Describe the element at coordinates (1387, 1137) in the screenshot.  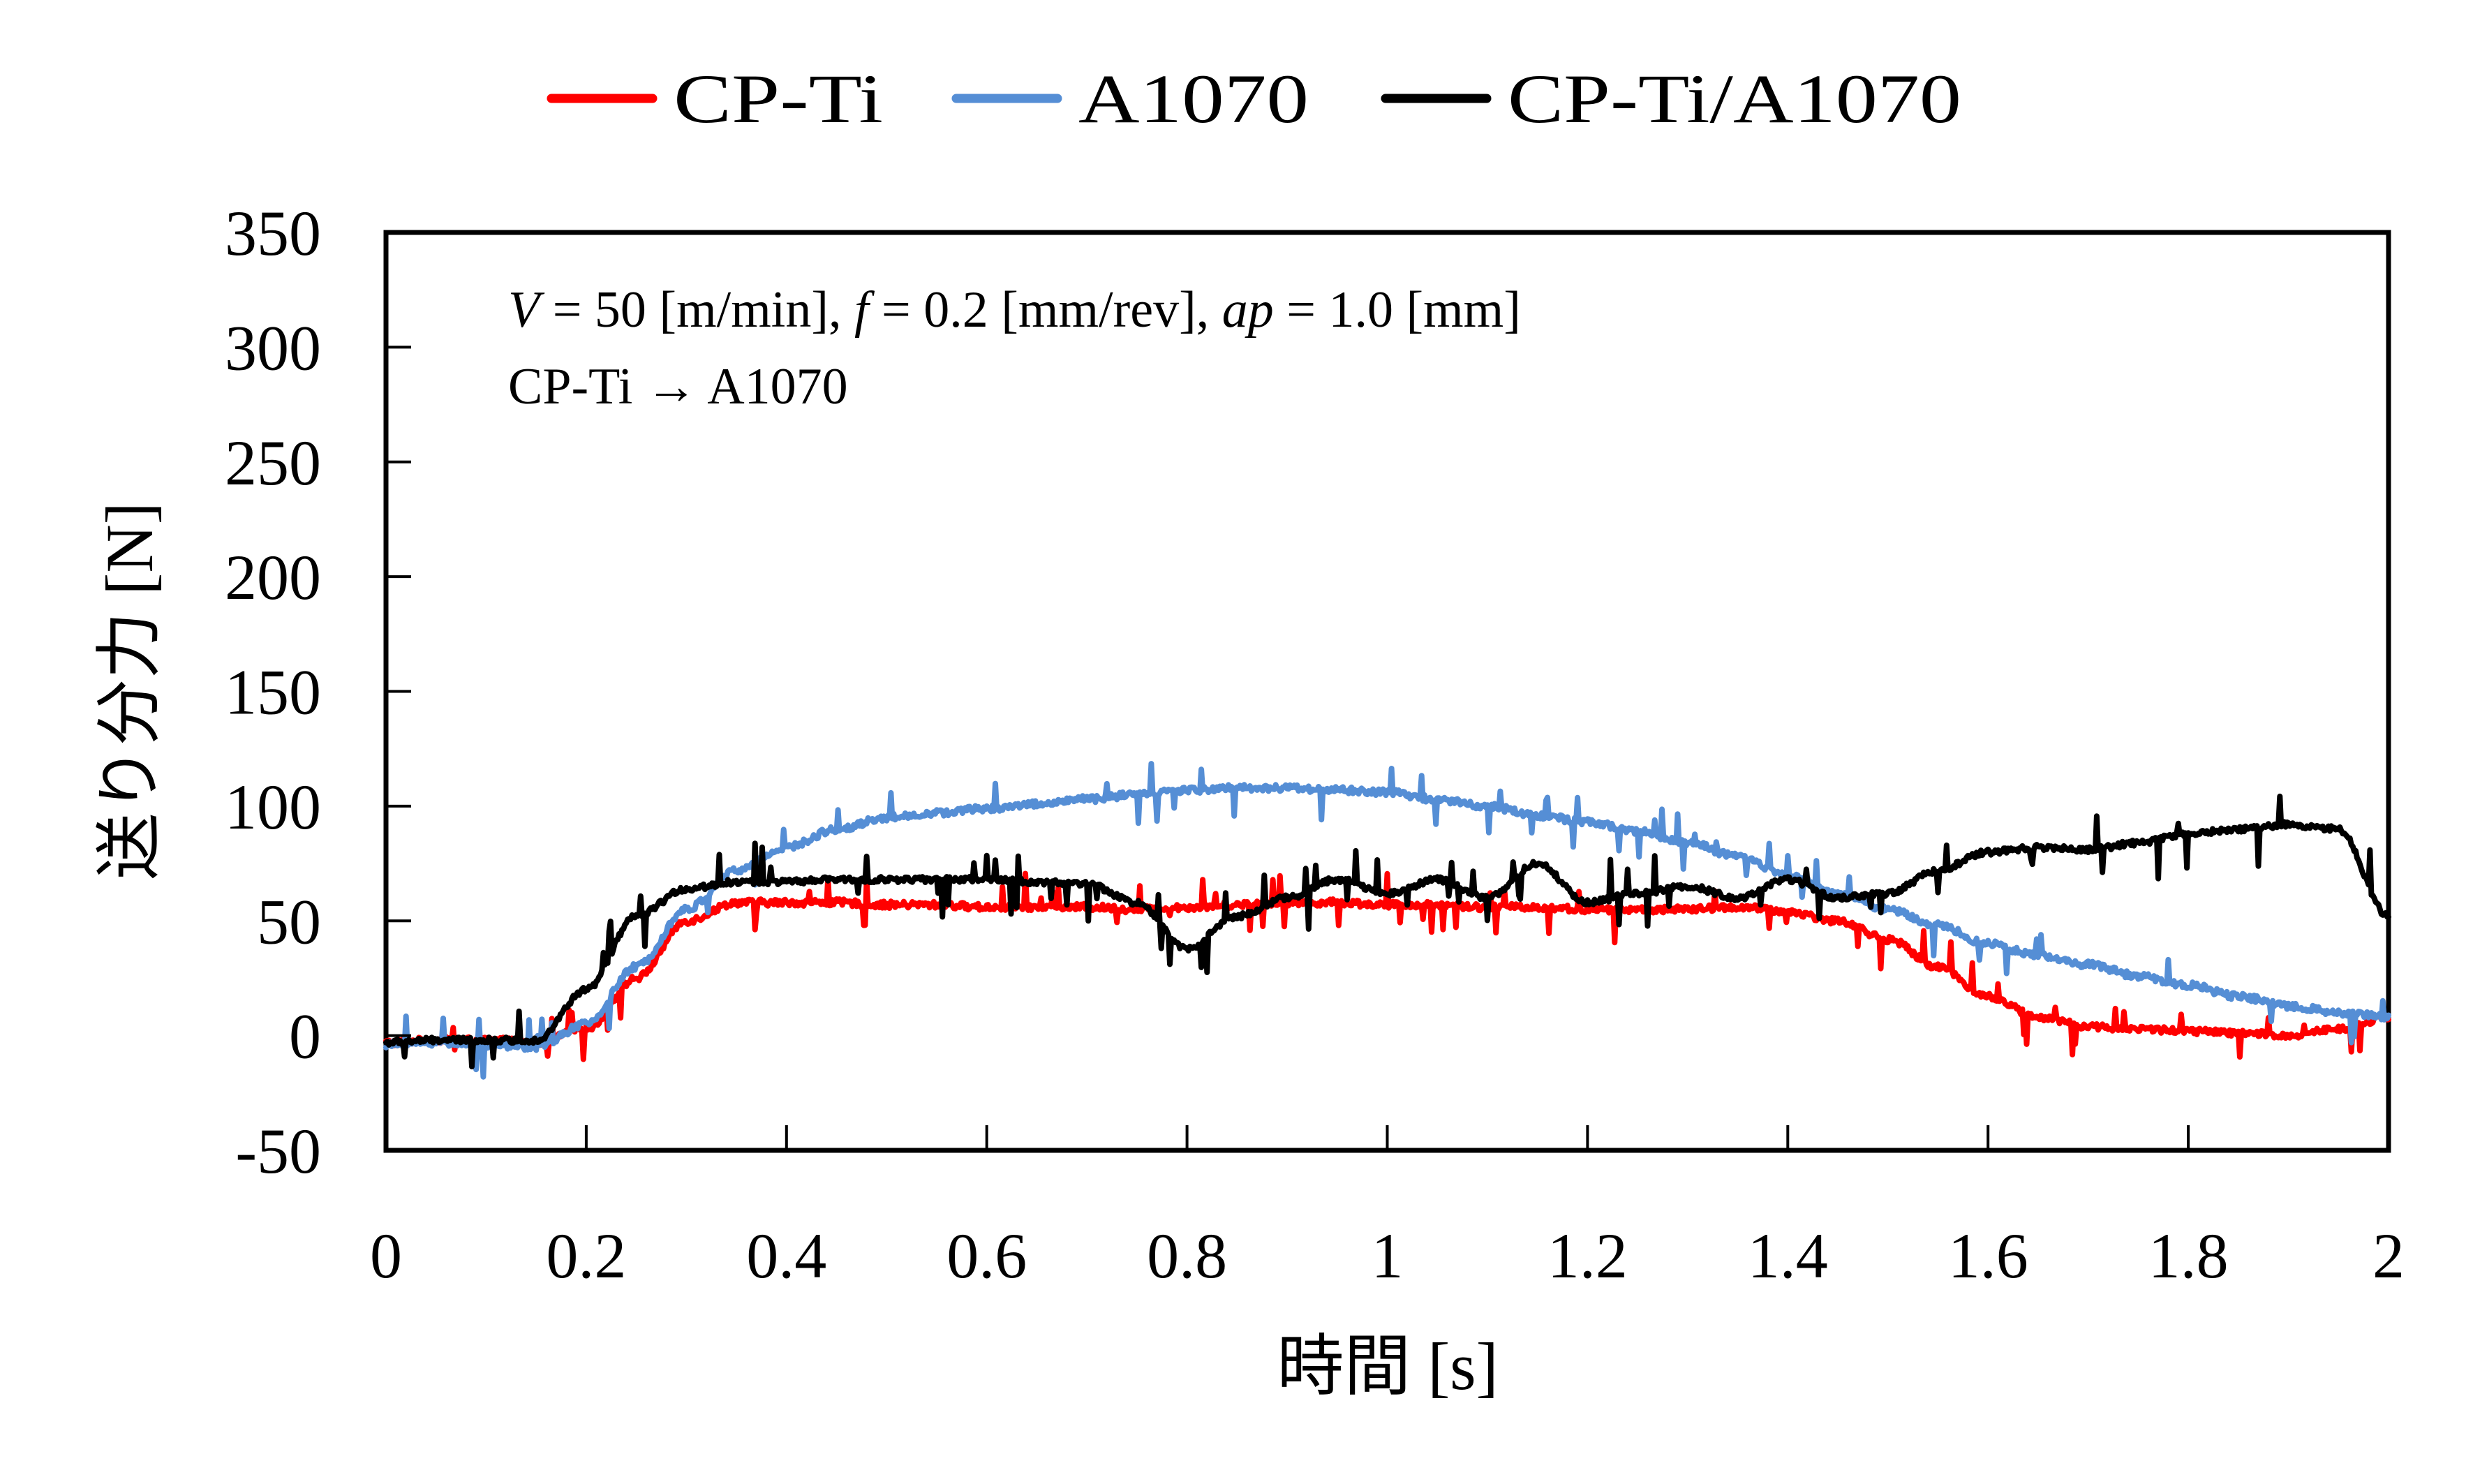
I see `x-axis-ticks` at that location.